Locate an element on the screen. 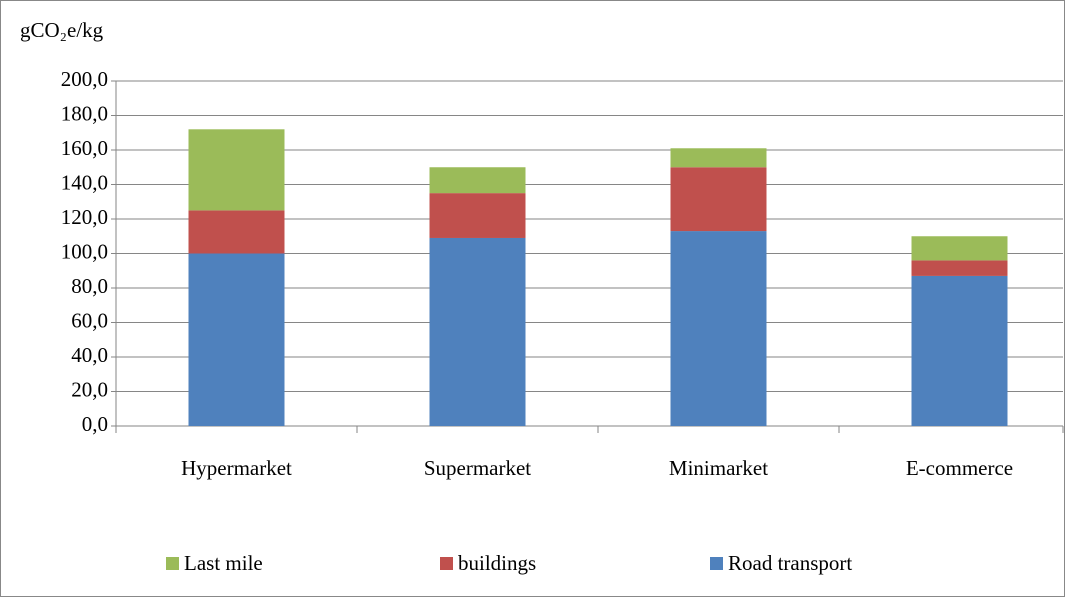  legend-label: Last mile is located at coordinates (223, 563).